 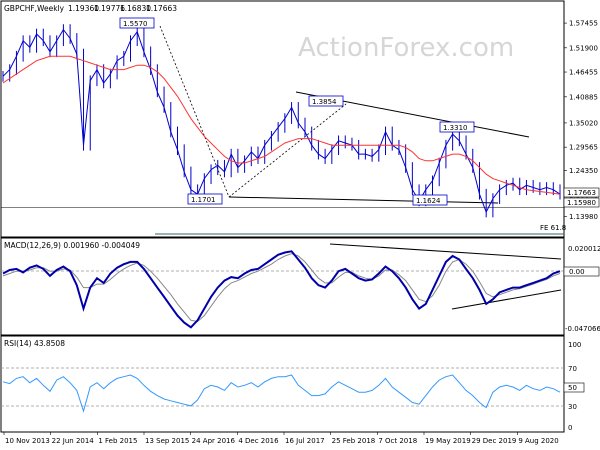 What do you see at coordinates (583, 123) in the screenshot?
I see `price-tick-label: 1.35020` at bounding box center [583, 123].